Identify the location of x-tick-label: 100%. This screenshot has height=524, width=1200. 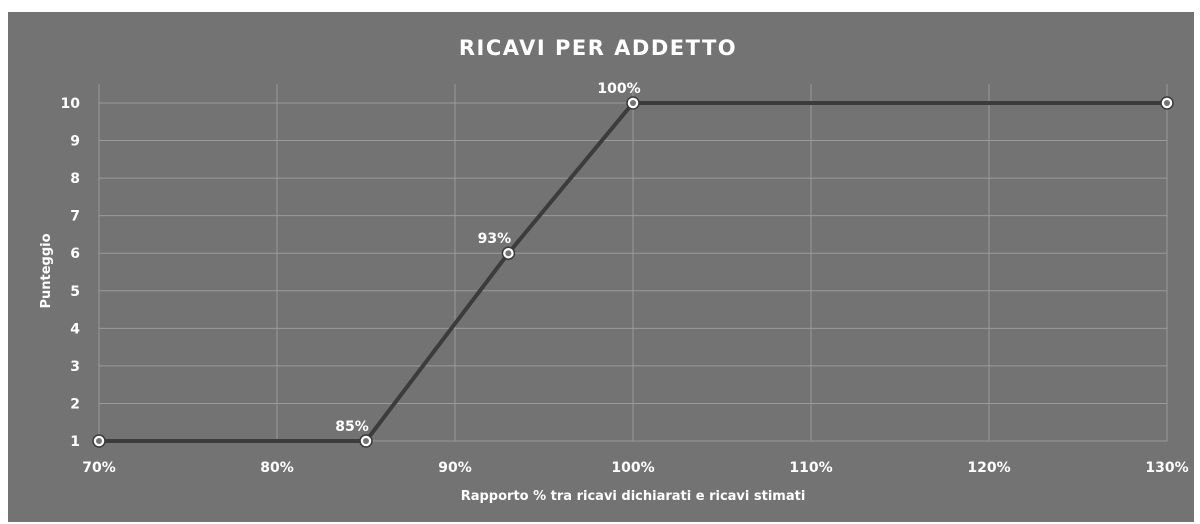
(632, 468).